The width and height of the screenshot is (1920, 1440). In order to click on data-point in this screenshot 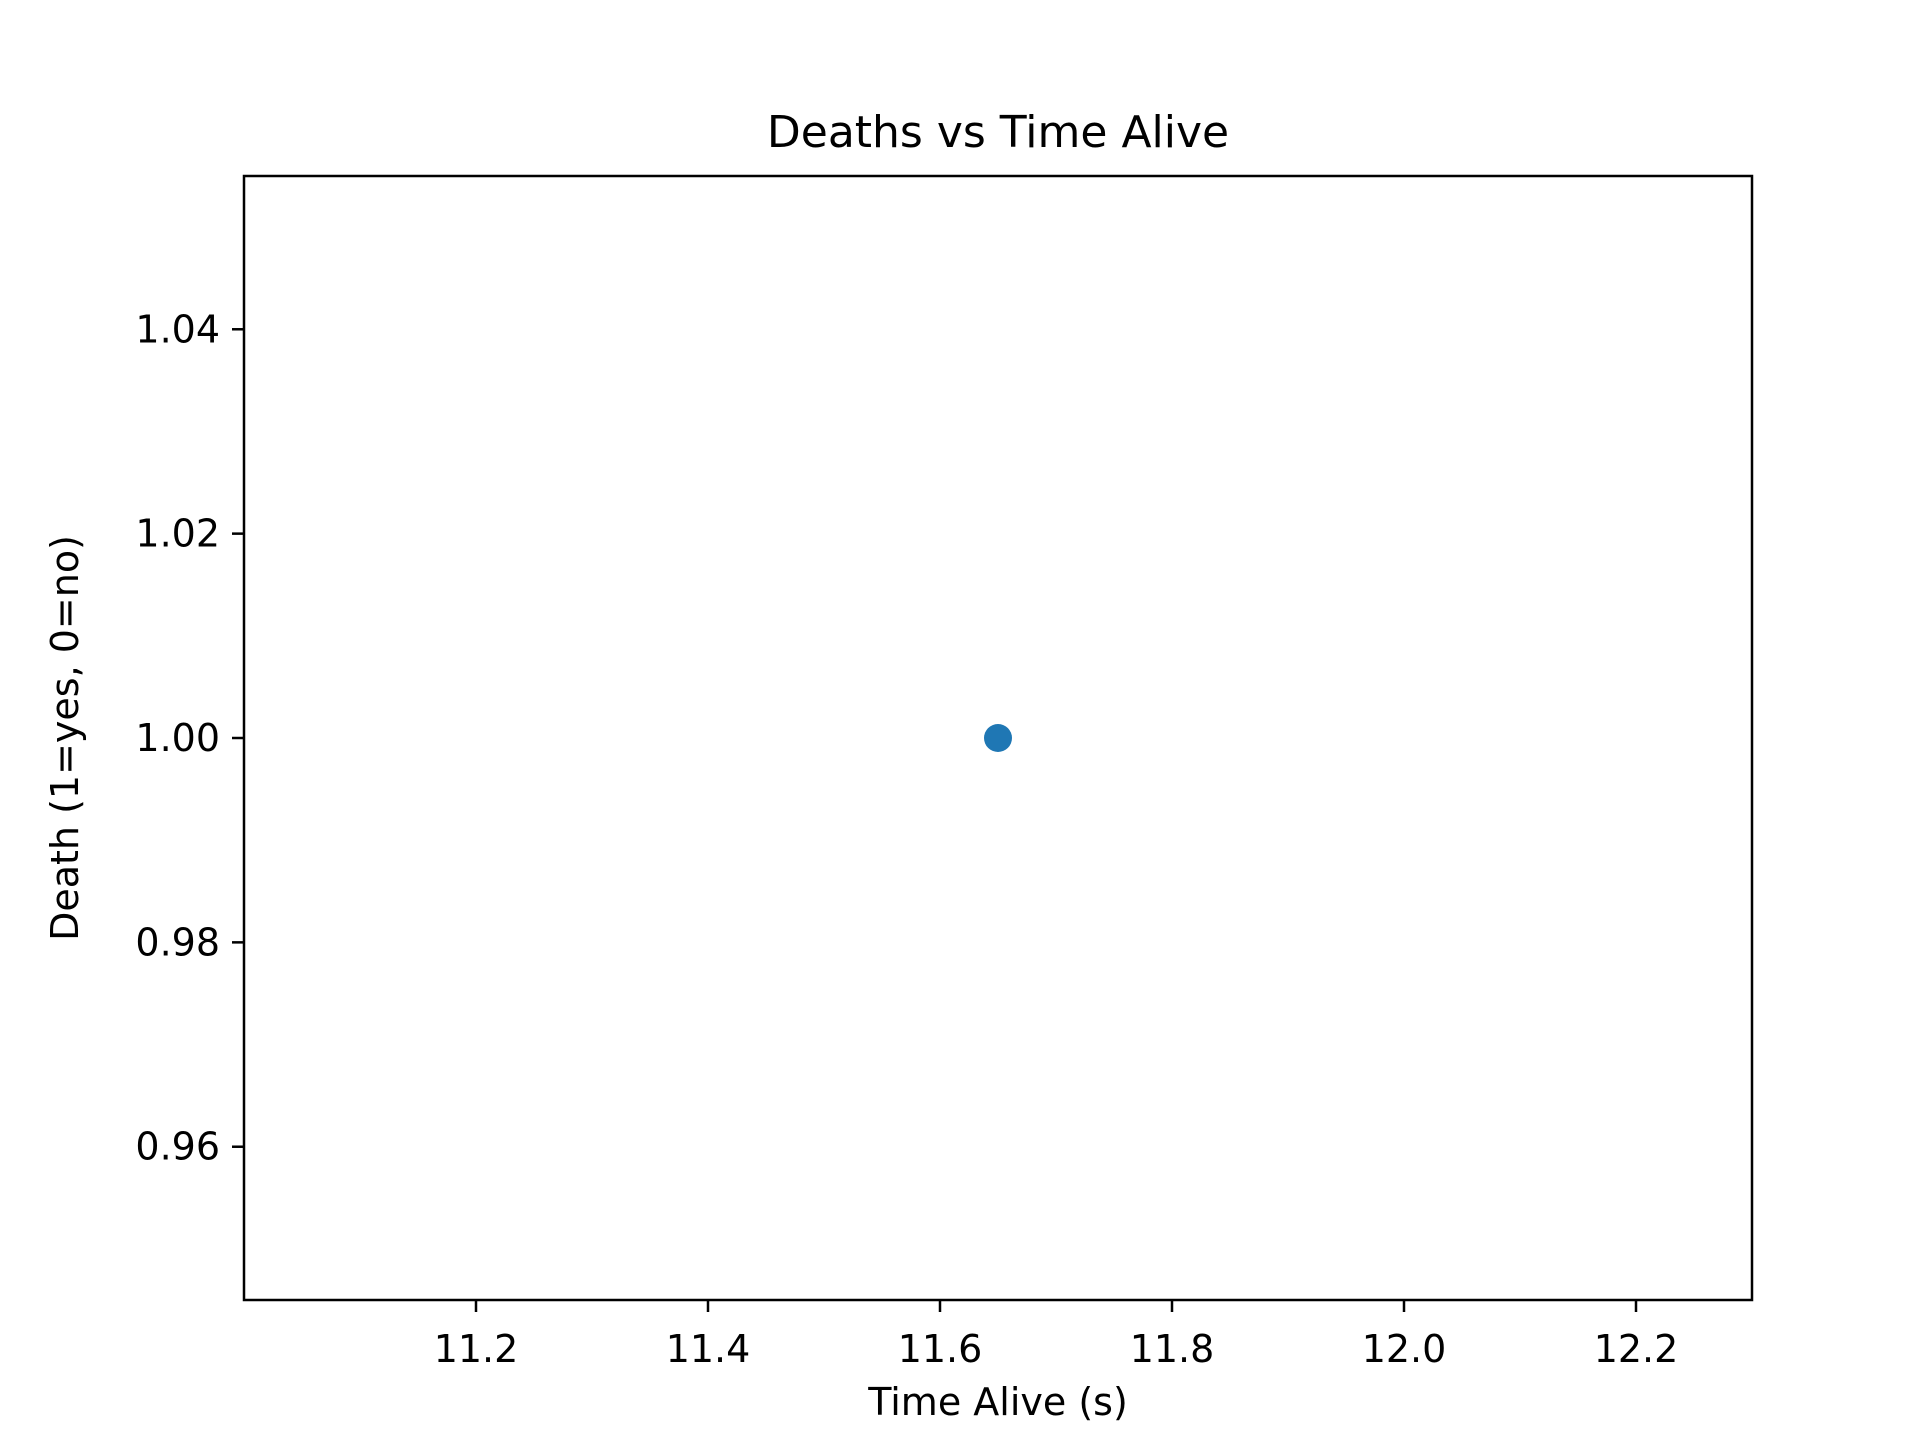, I will do `click(998, 738)`.